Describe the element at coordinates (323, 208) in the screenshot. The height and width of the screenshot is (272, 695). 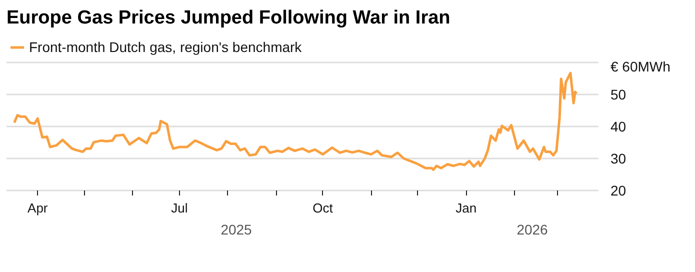
I see `x-tick-label: Oct` at that location.